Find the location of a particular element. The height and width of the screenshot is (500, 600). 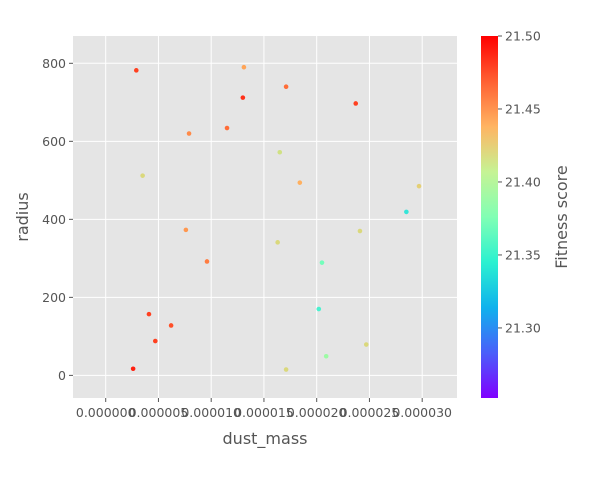

colorbar-tick-label: 21.50 is located at coordinates (523, 36).